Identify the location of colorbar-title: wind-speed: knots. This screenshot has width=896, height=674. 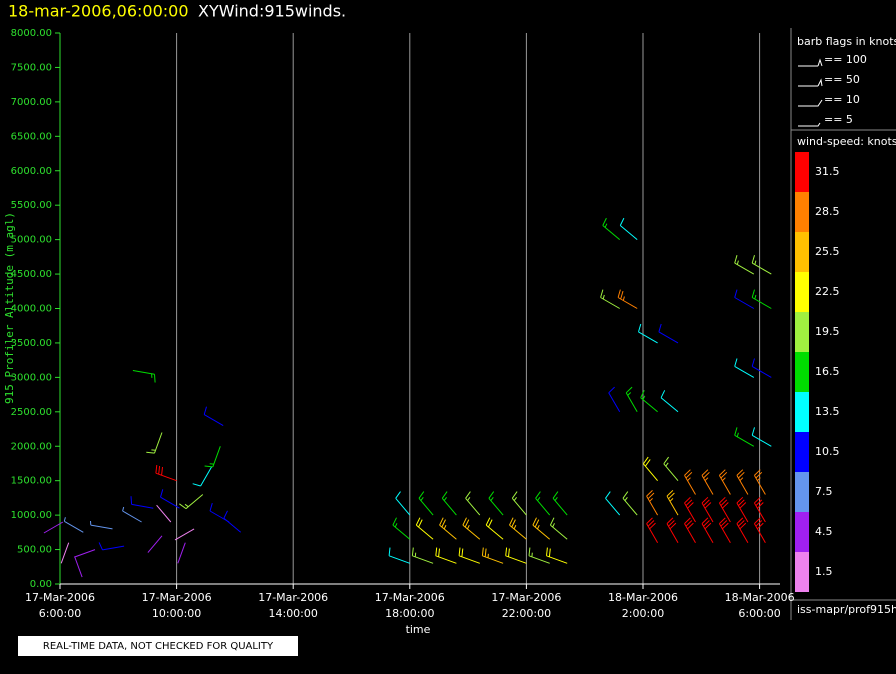
(846, 141).